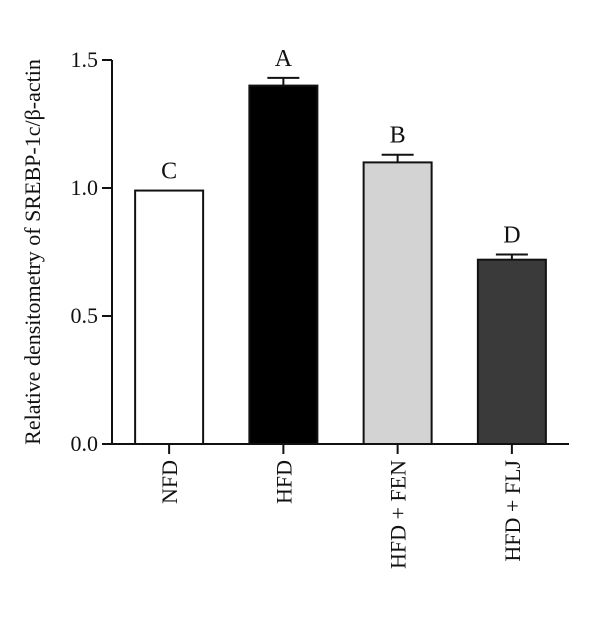 This screenshot has height=619, width=600. I want to click on x-tick-label: HFD + FEN, so click(398, 514).